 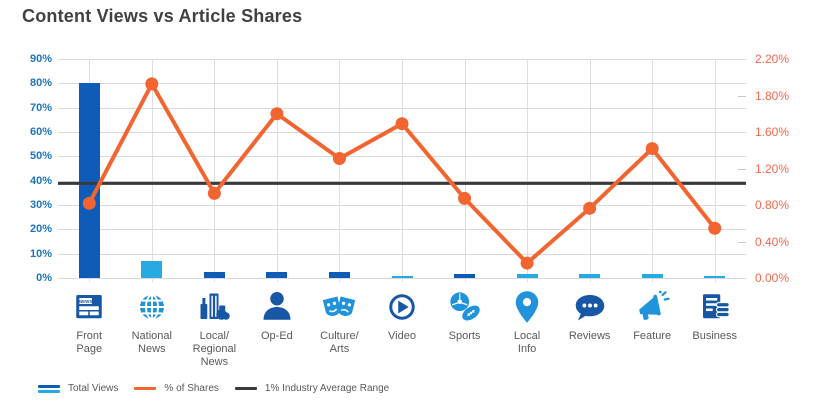 What do you see at coordinates (40, 83) in the screenshot?
I see `left-axis-tick-label: 80%` at bounding box center [40, 83].